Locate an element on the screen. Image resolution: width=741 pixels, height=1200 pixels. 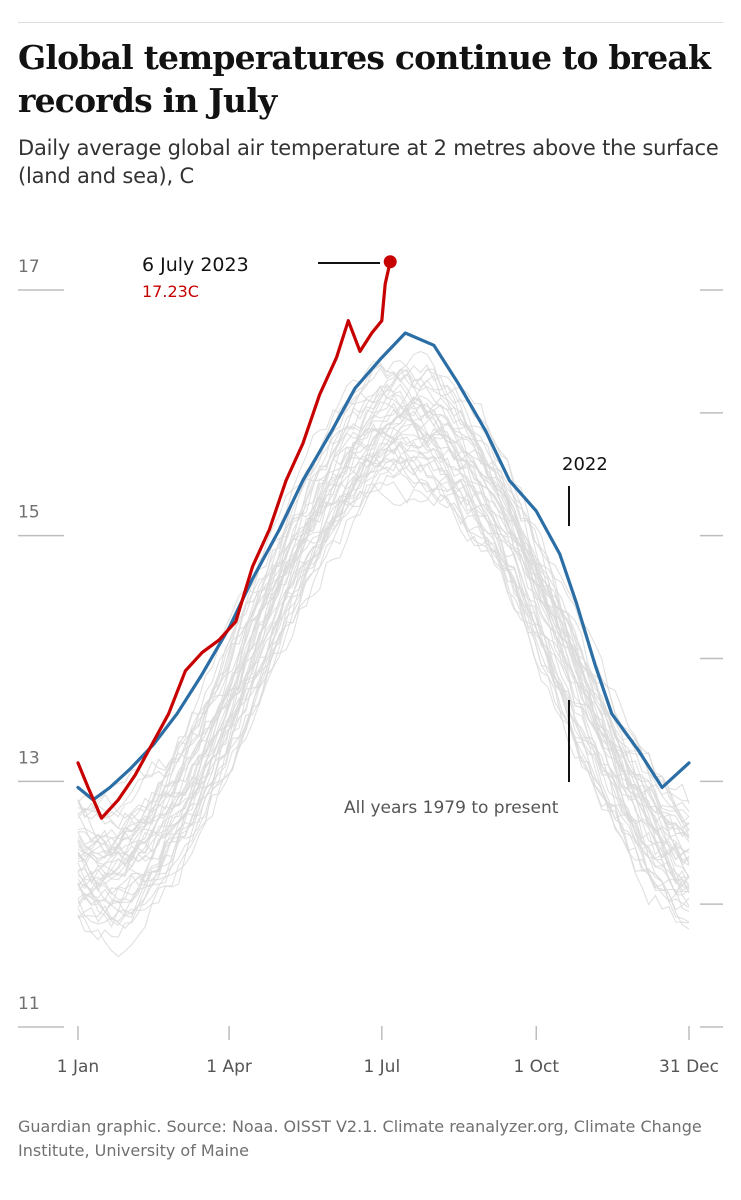
x-tick-label: 1 Jul is located at coordinates (381, 1067).